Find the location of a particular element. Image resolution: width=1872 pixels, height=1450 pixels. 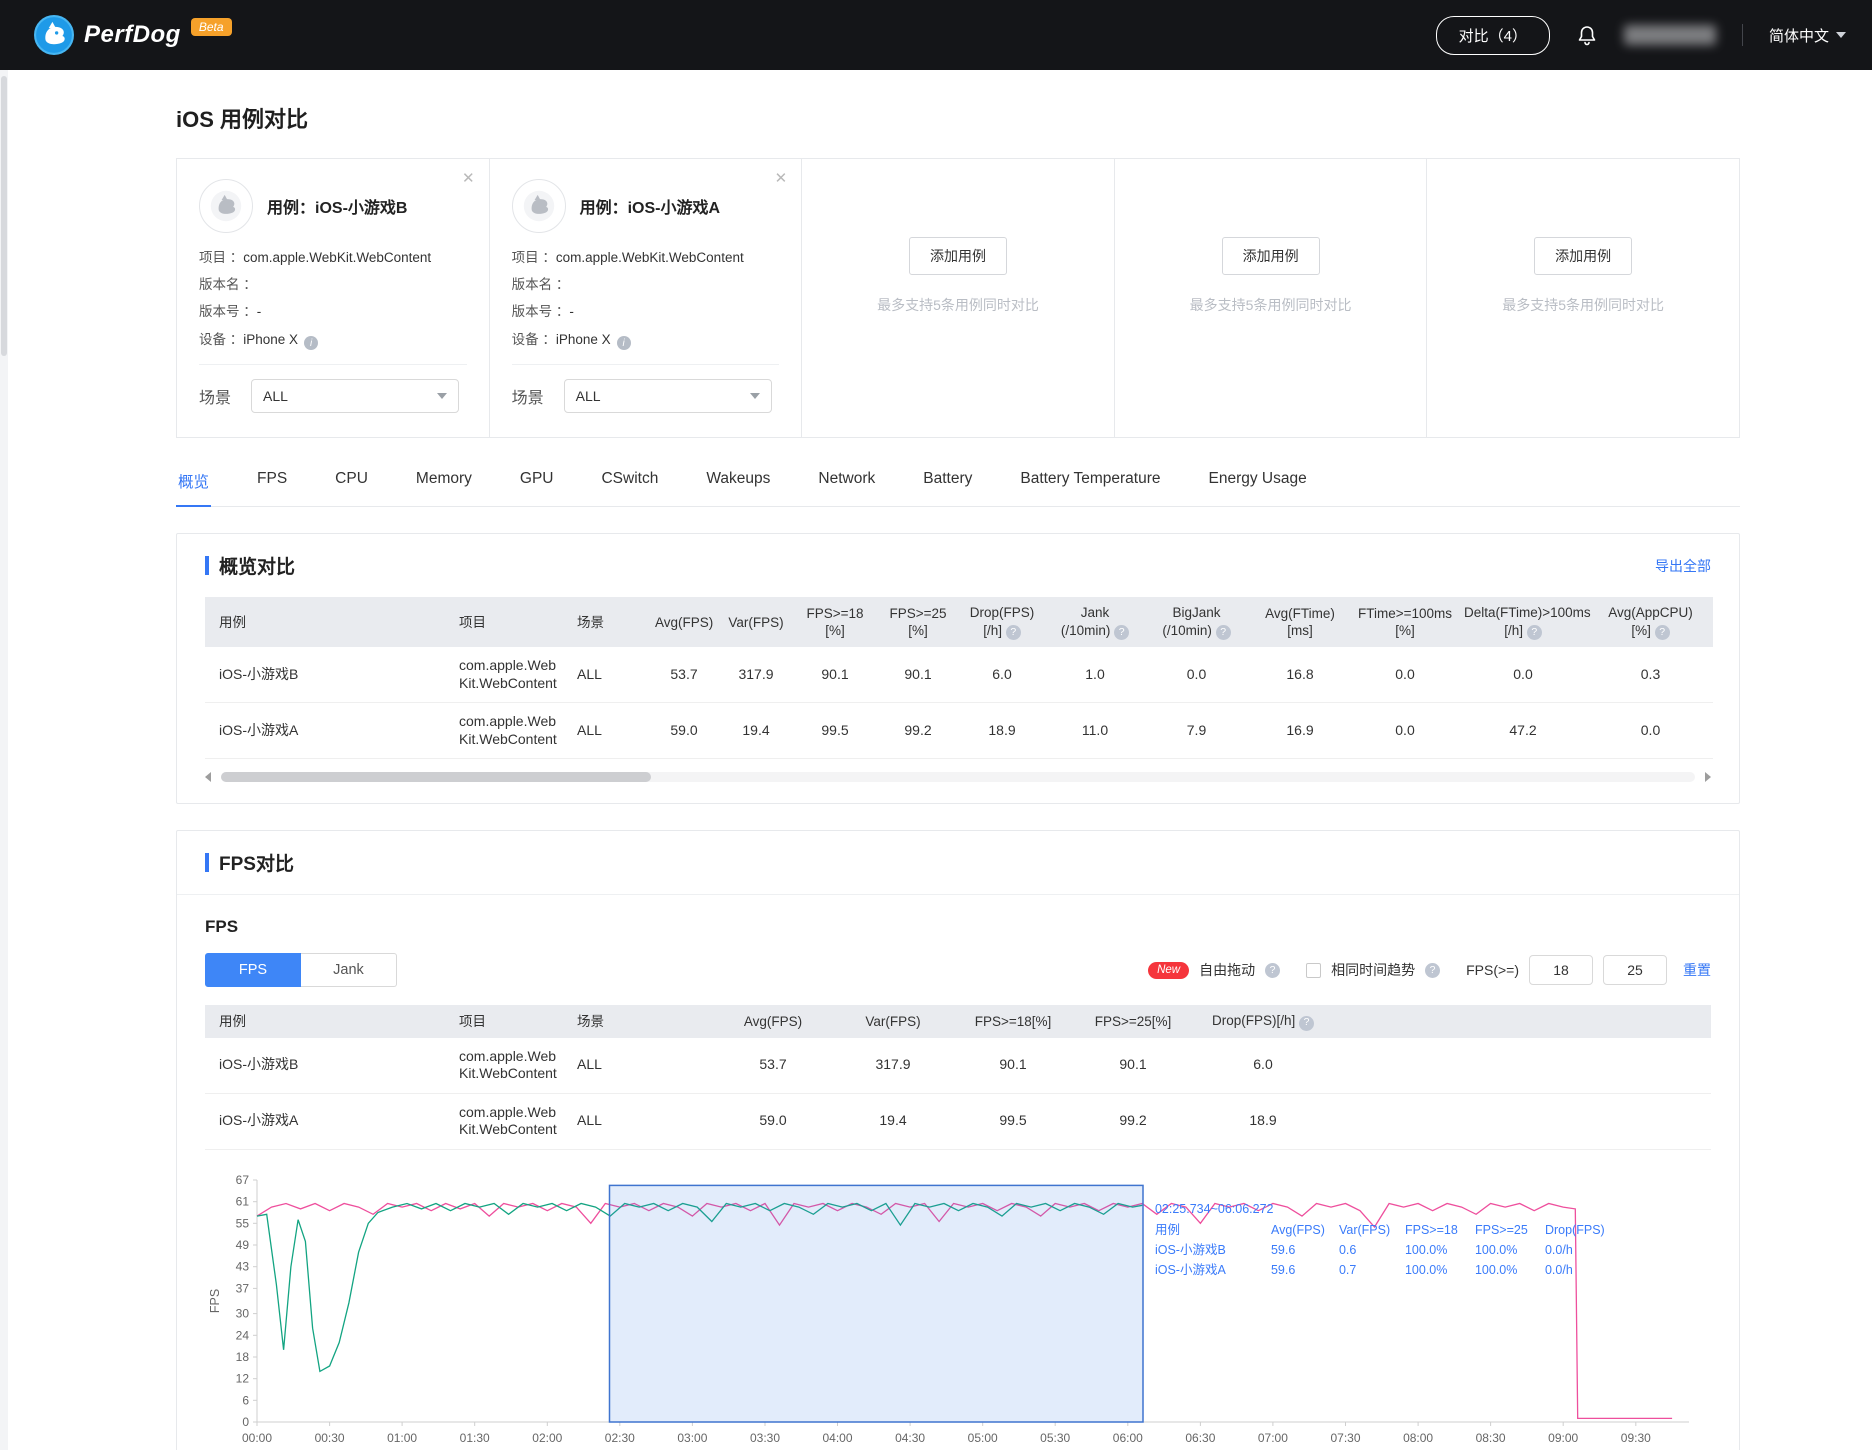

notification-bell-icon is located at coordinates (1587, 35).